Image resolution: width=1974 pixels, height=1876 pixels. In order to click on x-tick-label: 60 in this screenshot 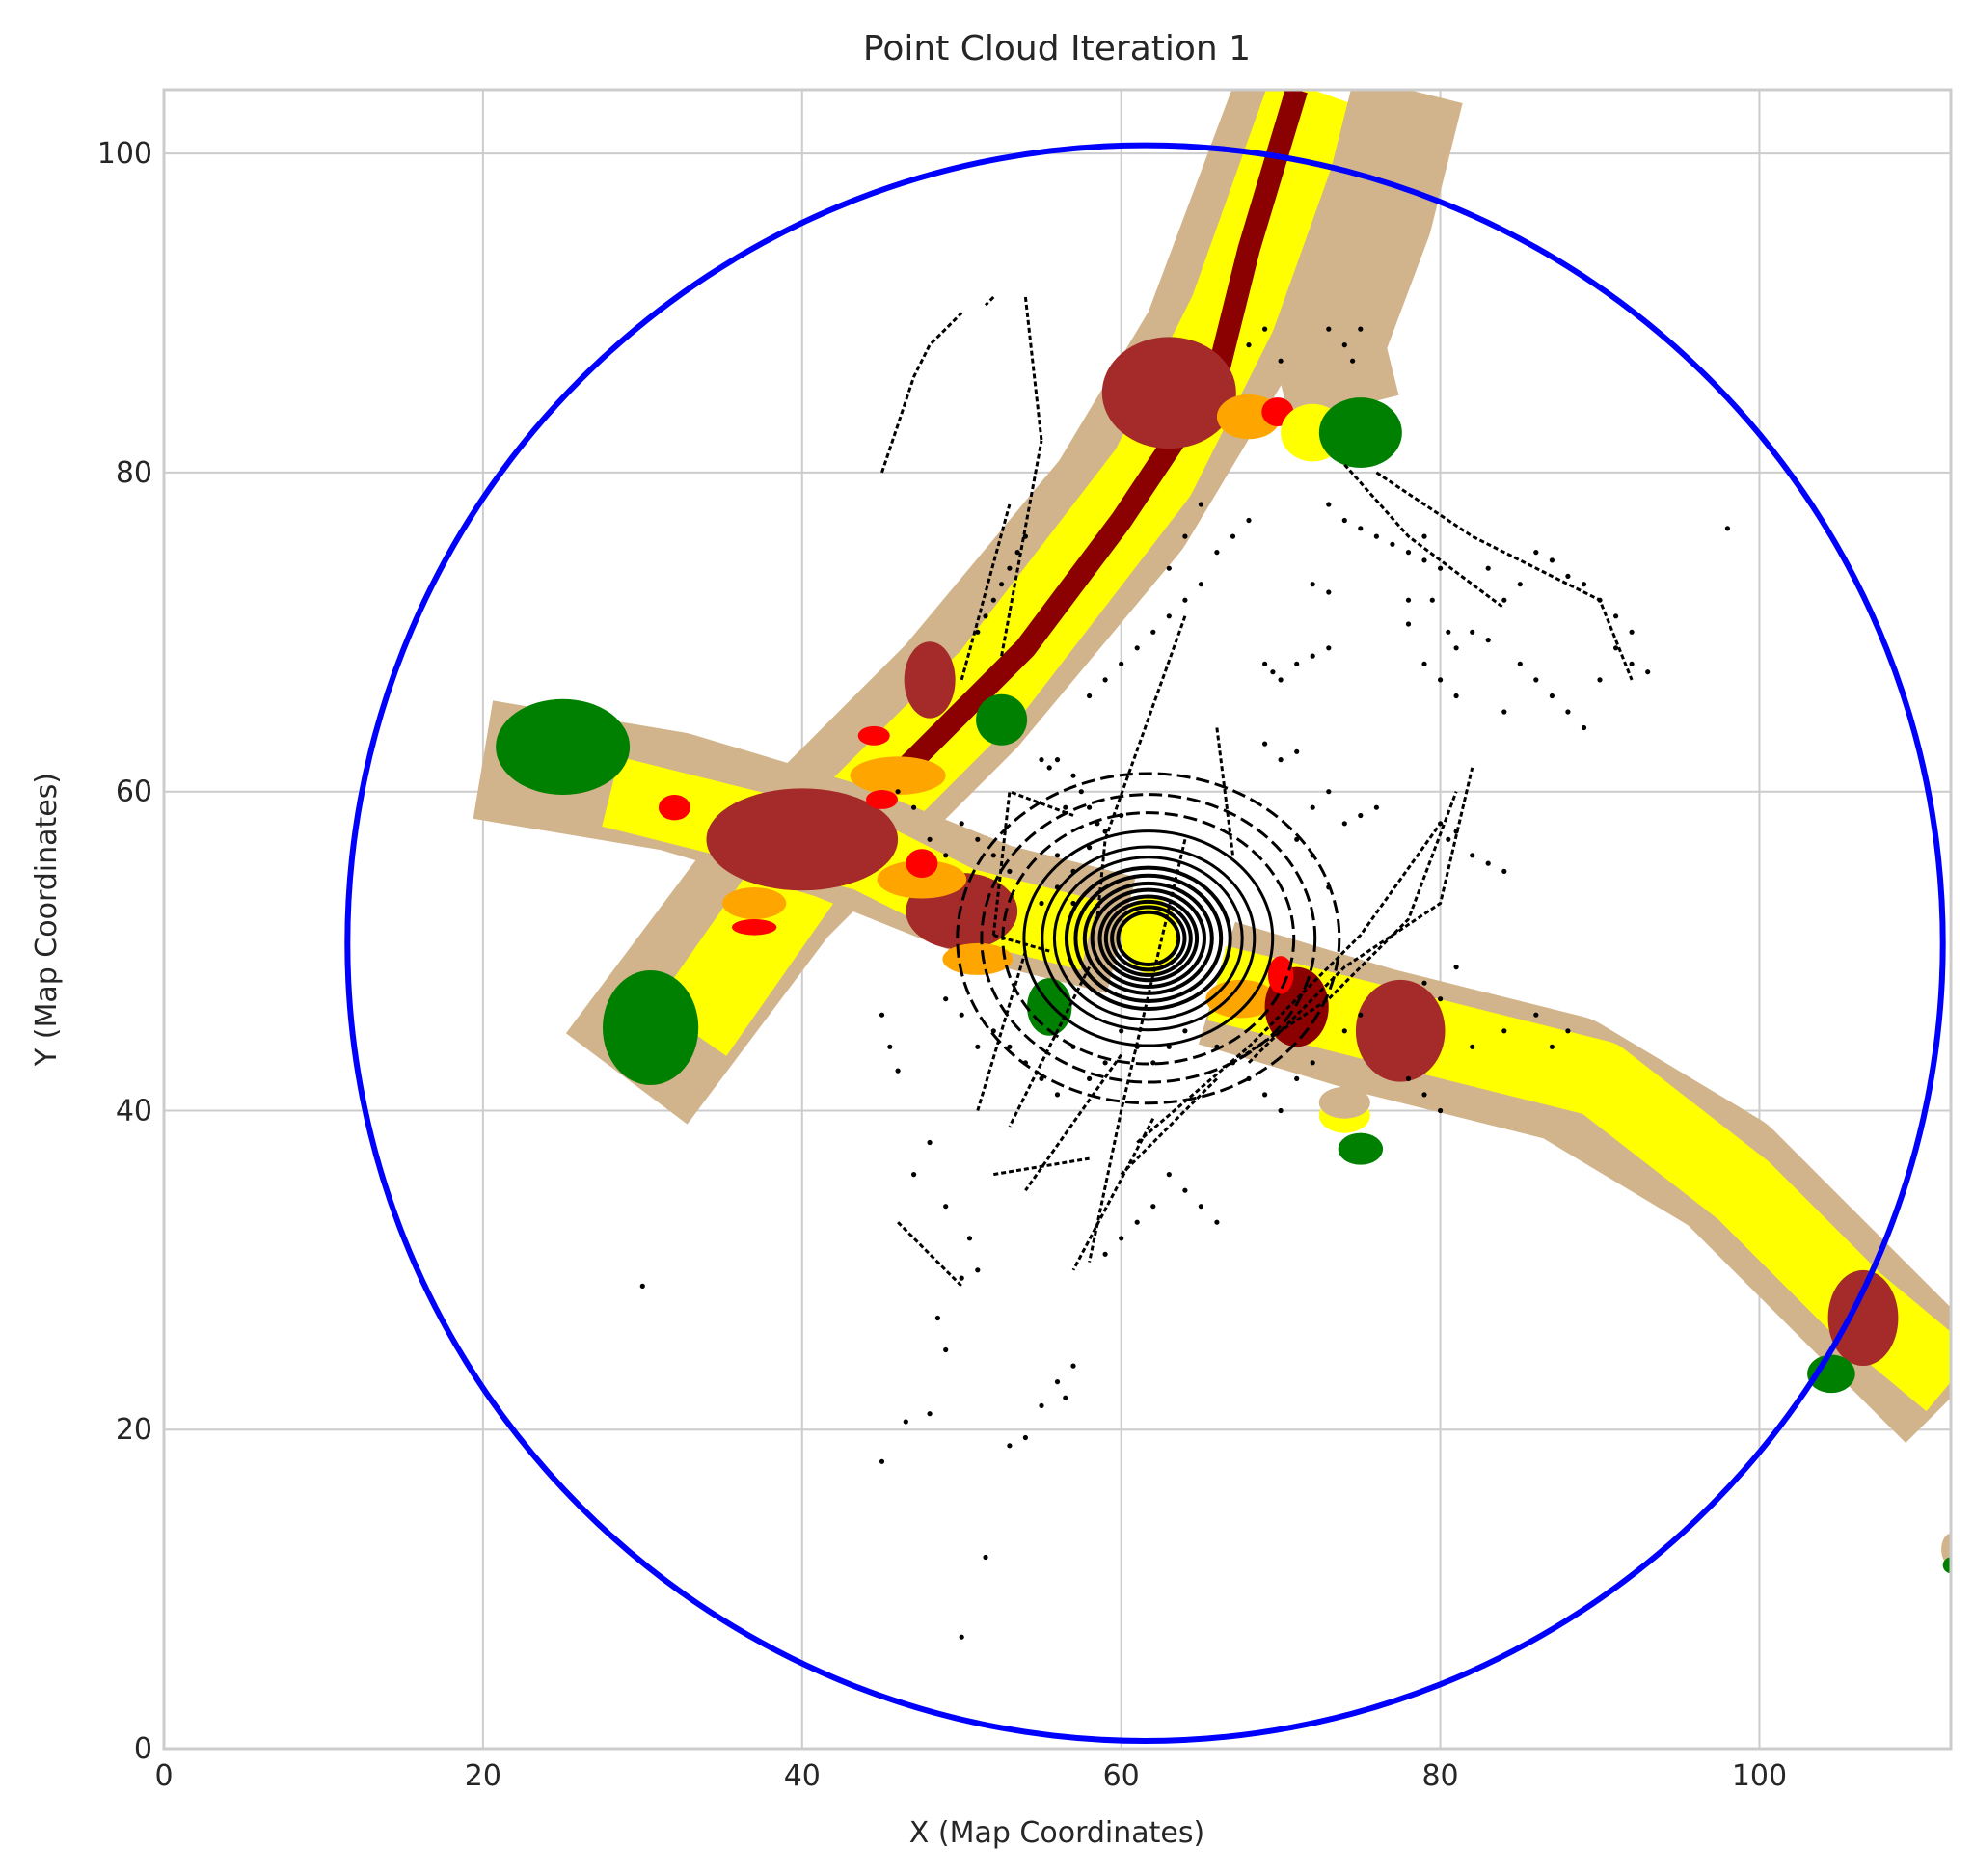, I will do `click(1121, 1776)`.